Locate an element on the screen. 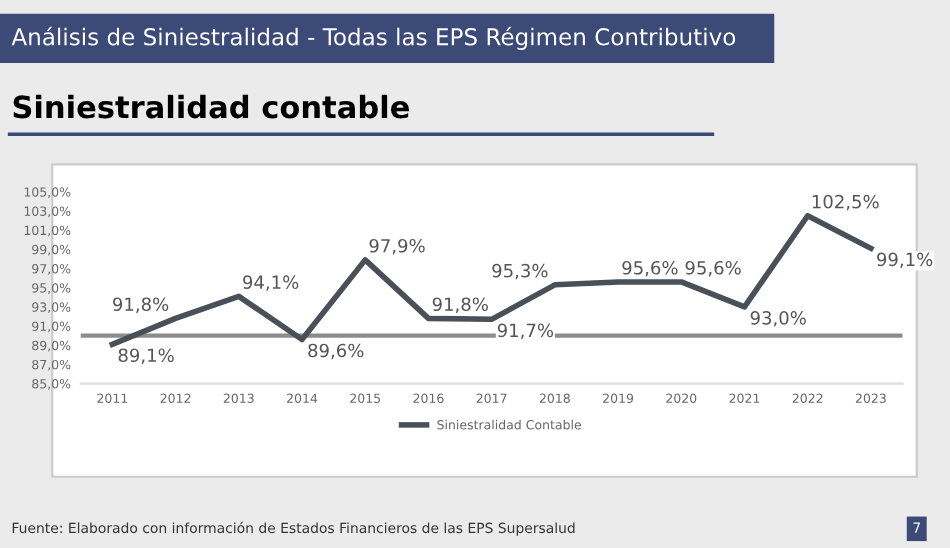 This screenshot has height=548, width=950. data-label: 89,6% is located at coordinates (336, 351).